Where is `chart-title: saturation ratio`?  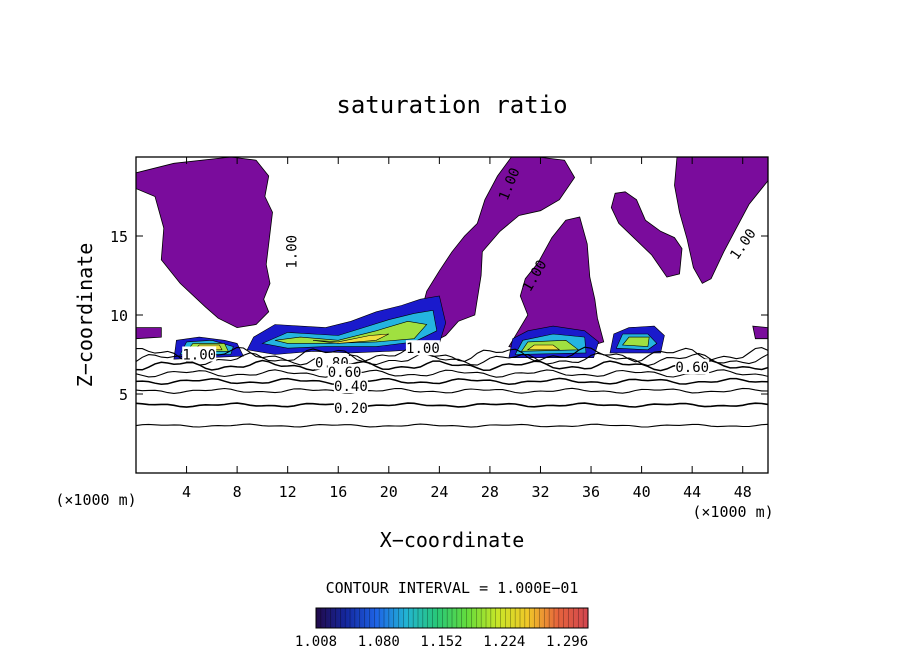 chart-title: saturation ratio is located at coordinates (451, 105).